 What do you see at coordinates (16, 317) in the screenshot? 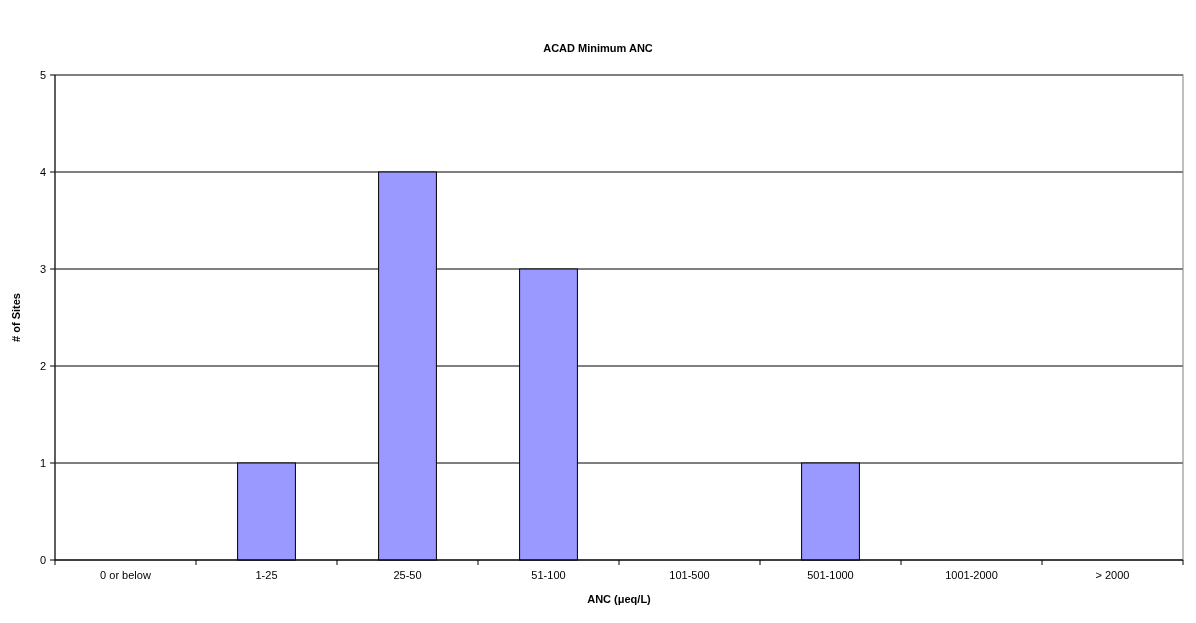
I see `y-axis-title: # of Sites` at bounding box center [16, 317].